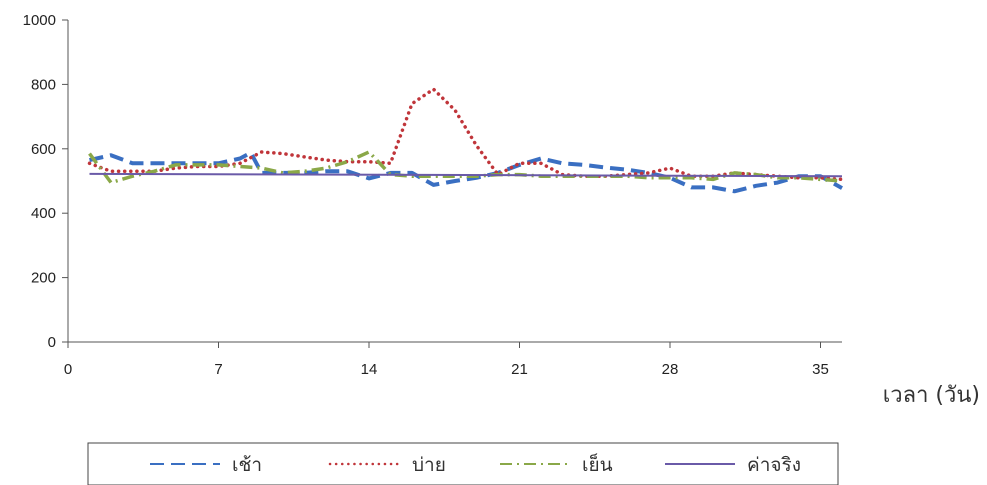  Describe the element at coordinates (218, 369) in the screenshot. I see `x-tick-label: 7` at that location.